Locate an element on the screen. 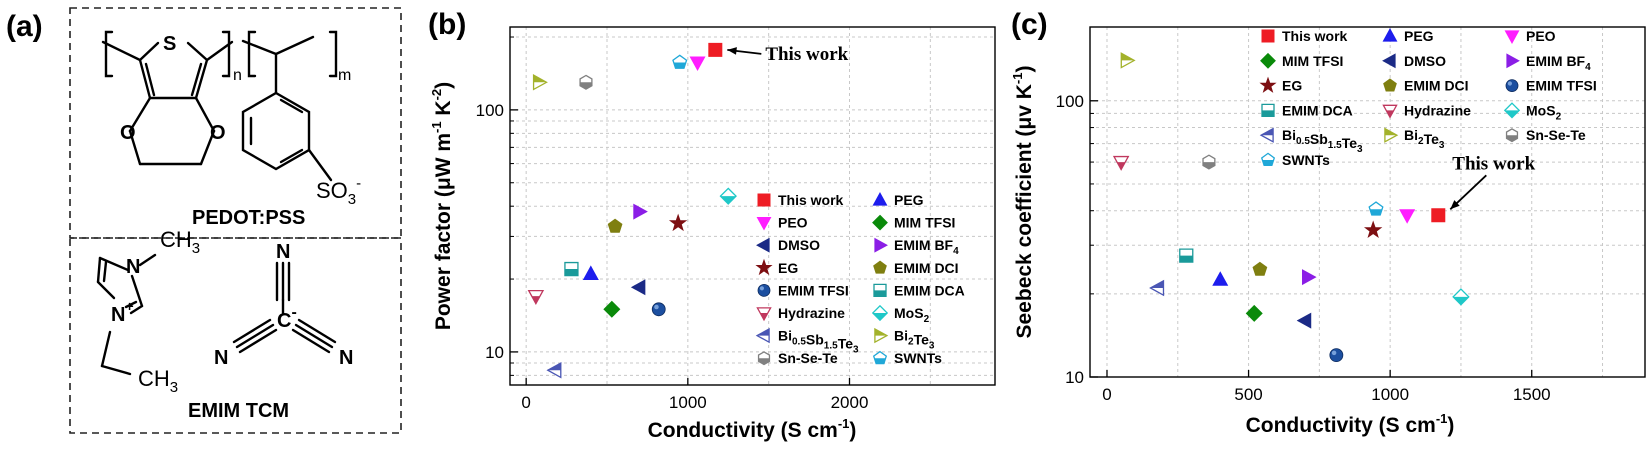 The image size is (1650, 472). point-eg is located at coordinates (678, 222).